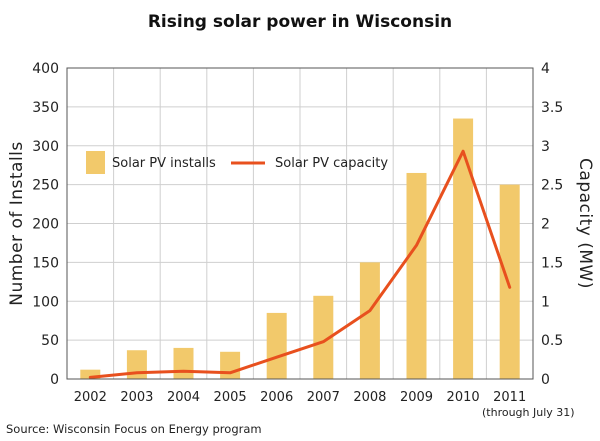 The image size is (600, 441). What do you see at coordinates (509, 281) in the screenshot?
I see `bar-2011` at bounding box center [509, 281].